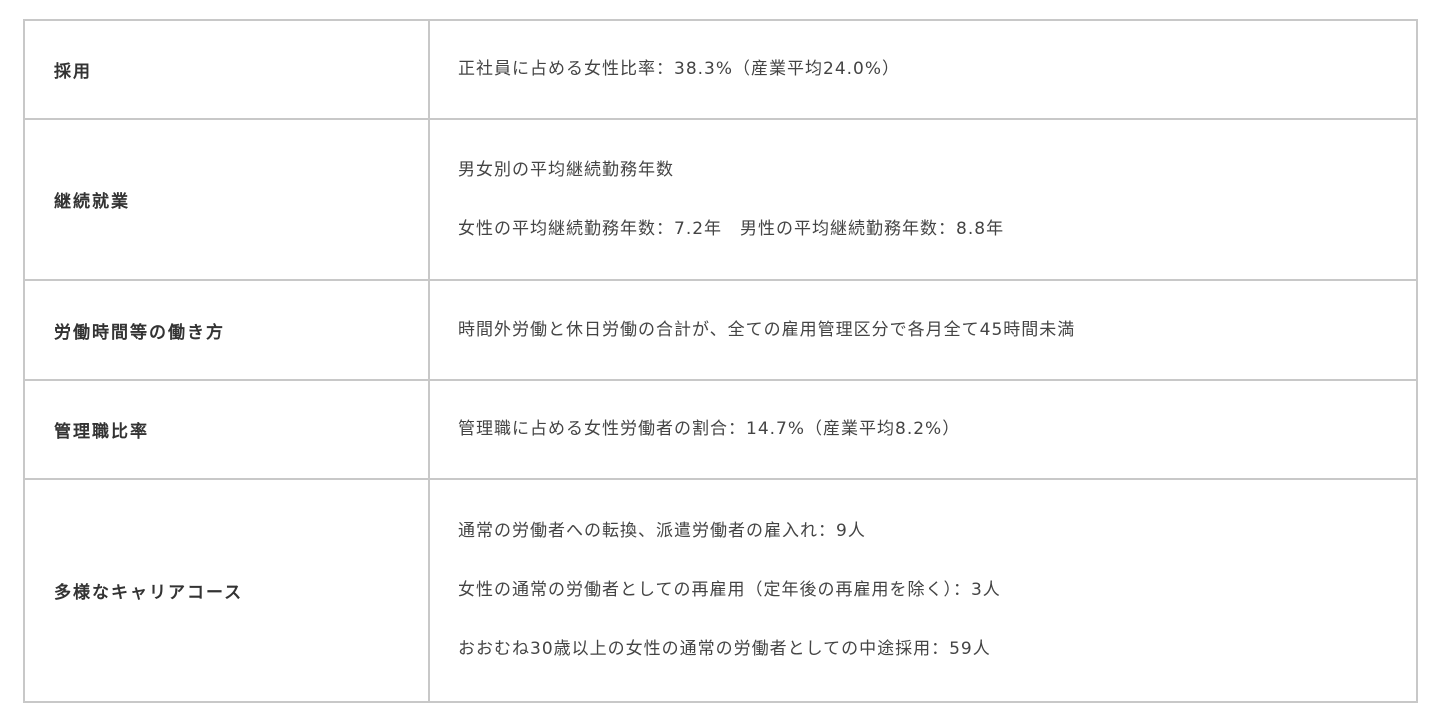  I want to click on row-label: 採用, so click(226, 69).